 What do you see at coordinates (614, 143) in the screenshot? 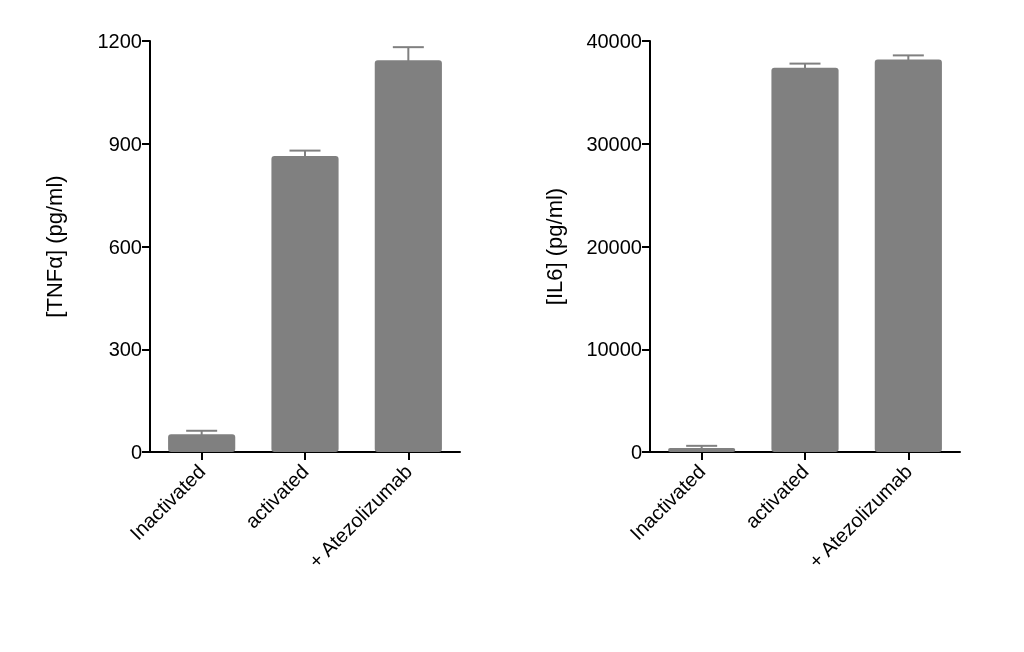
I see `y-tick-label: 30000` at bounding box center [614, 143].